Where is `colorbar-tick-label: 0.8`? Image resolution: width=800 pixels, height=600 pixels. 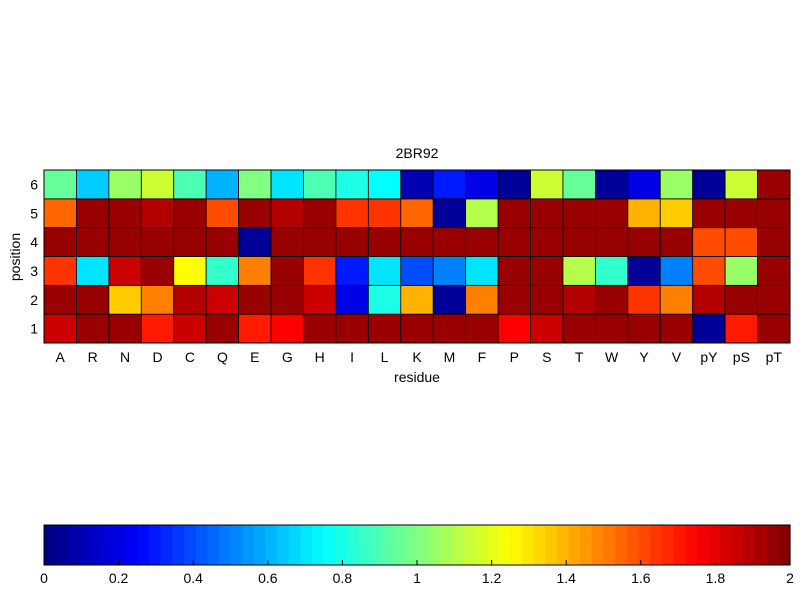
colorbar-tick-label: 0.8 is located at coordinates (343, 578).